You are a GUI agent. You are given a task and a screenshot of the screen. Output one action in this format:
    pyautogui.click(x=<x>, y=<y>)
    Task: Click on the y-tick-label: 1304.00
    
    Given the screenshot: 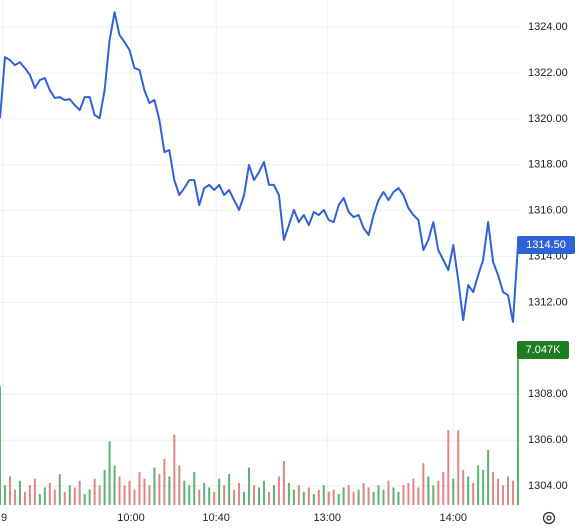 What is the action you would take?
    pyautogui.click(x=548, y=486)
    